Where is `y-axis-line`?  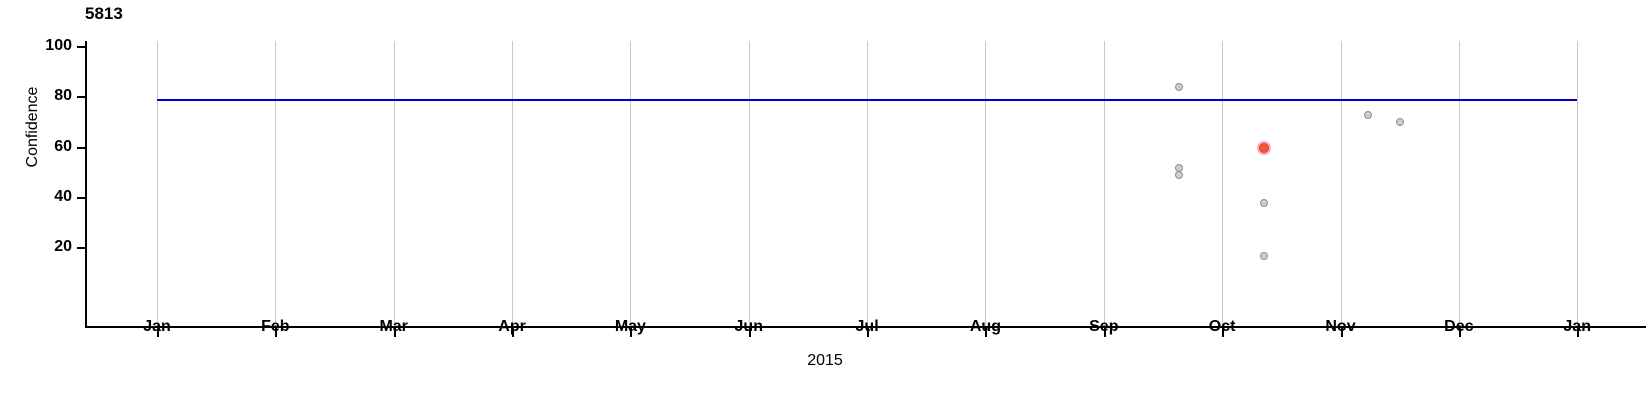
y-axis-line is located at coordinates (86, 184).